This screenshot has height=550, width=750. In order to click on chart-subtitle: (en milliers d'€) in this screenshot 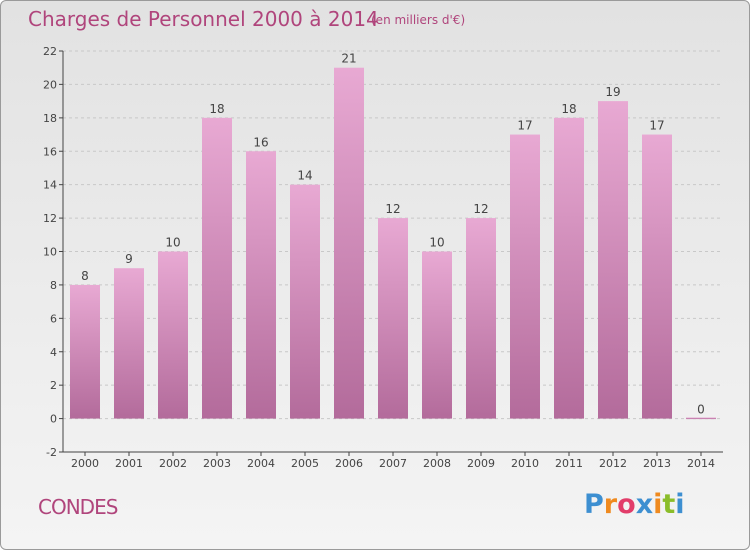, I will do `click(418, 20)`.